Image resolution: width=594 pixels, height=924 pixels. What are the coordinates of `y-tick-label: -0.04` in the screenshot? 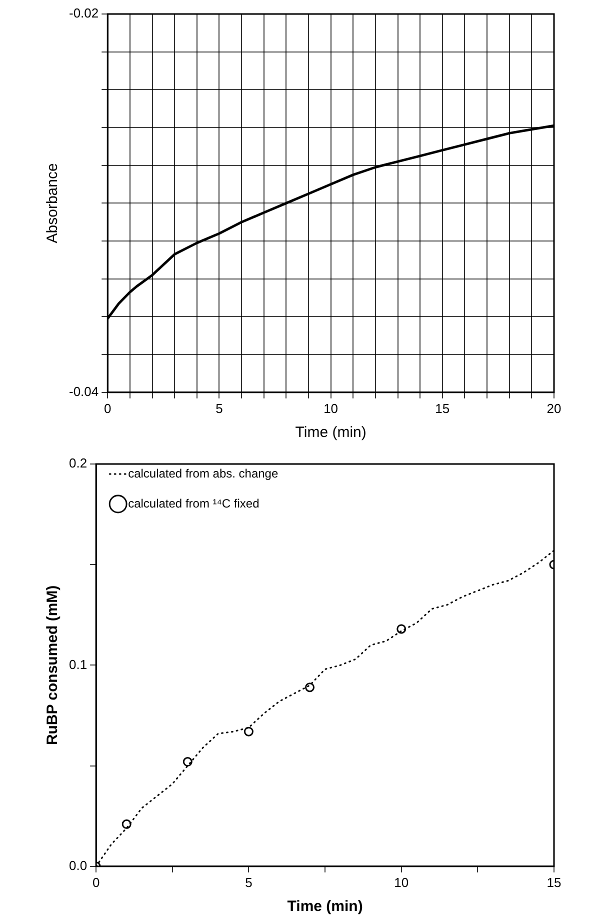 It's located at (83, 391).